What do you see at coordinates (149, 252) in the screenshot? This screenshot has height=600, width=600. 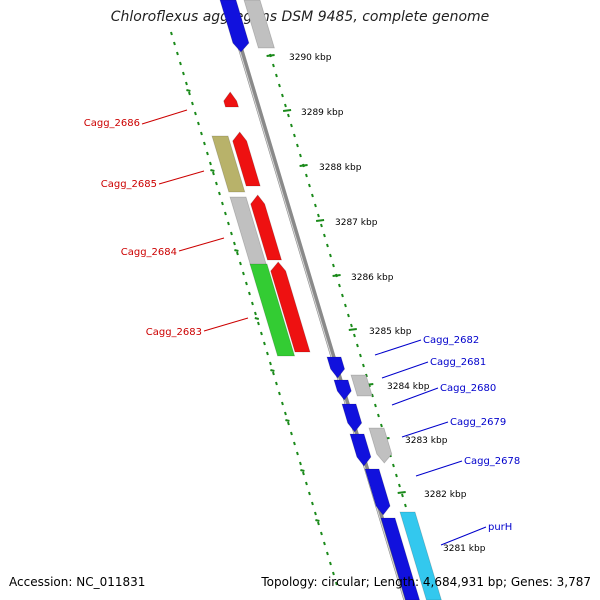 I see `forward-gene-label: Cagg_2684` at bounding box center [149, 252].